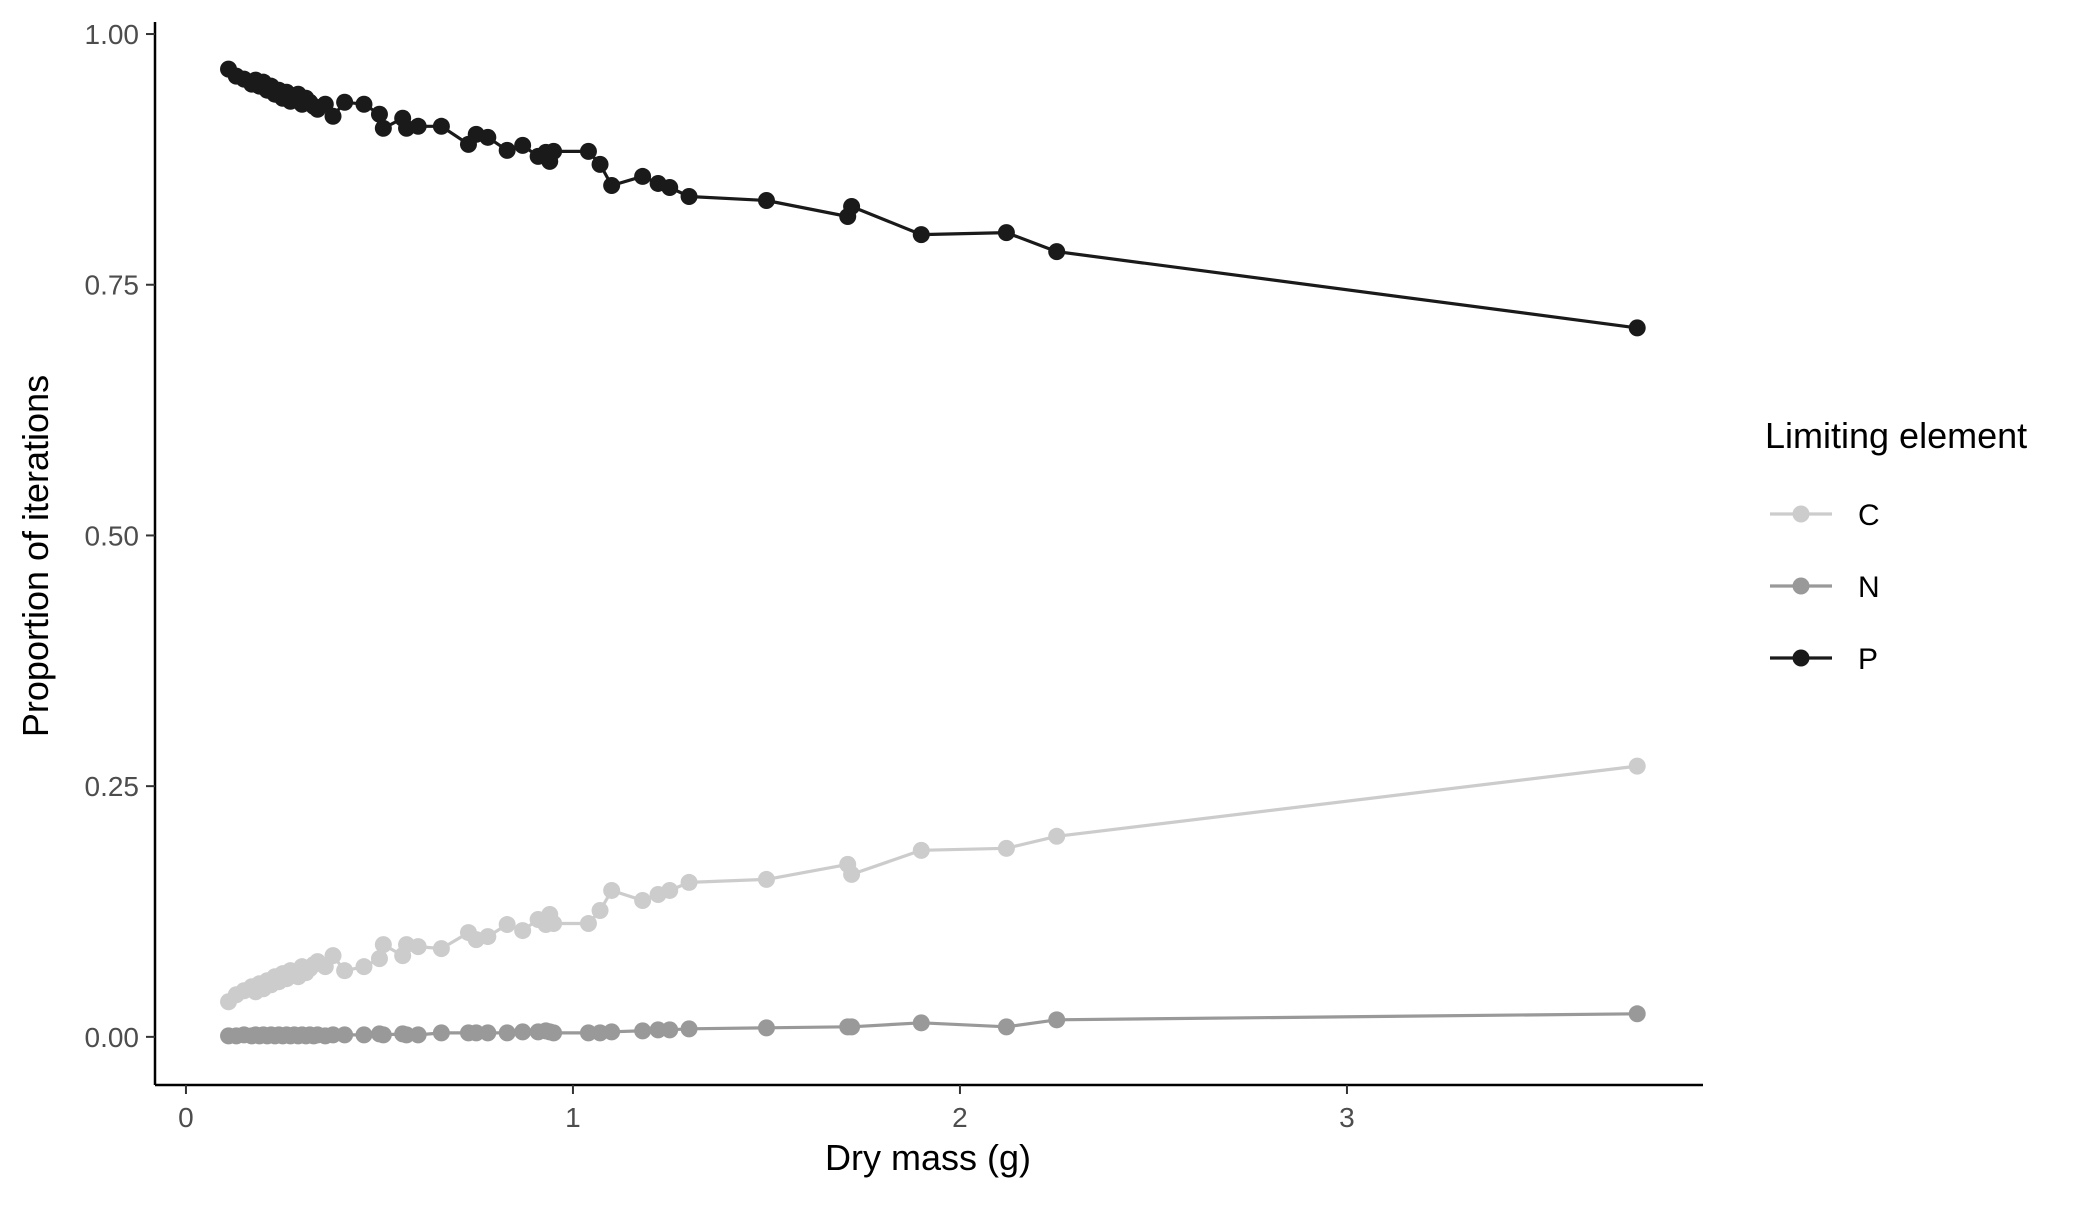  I want to click on y-tick-label: 1.00, so click(112, 34).